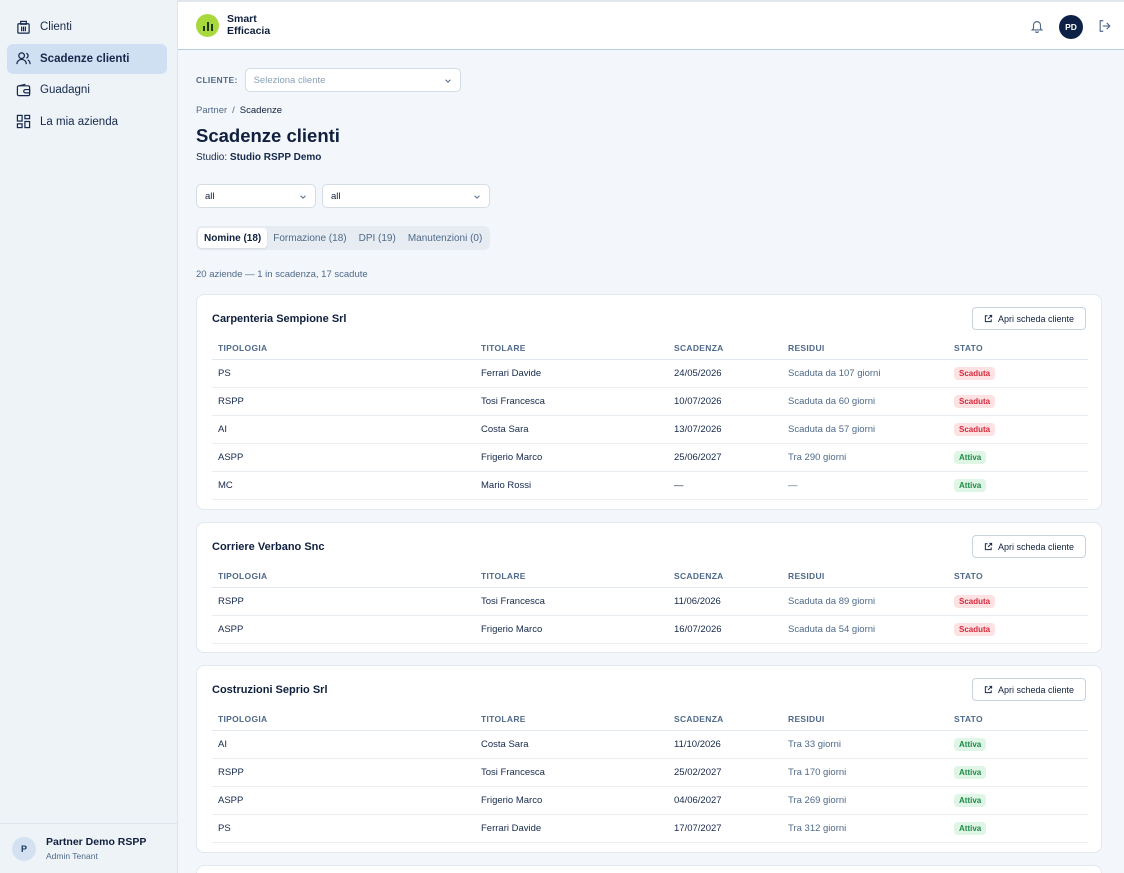 The height and width of the screenshot is (873, 1124). I want to click on cell-titolare: Costa Sara, so click(571, 429).